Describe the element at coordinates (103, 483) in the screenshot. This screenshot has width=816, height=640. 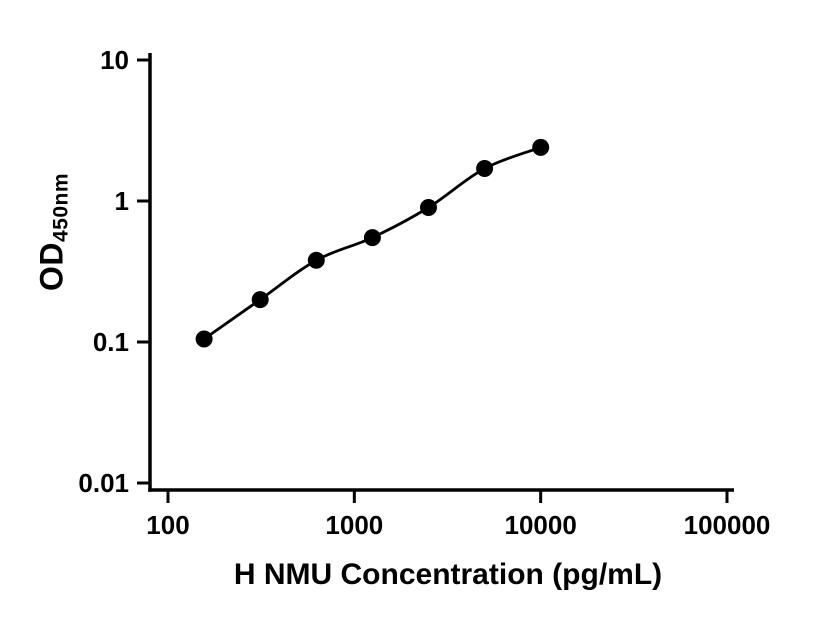
I see `y-tick-label: 0.01` at that location.